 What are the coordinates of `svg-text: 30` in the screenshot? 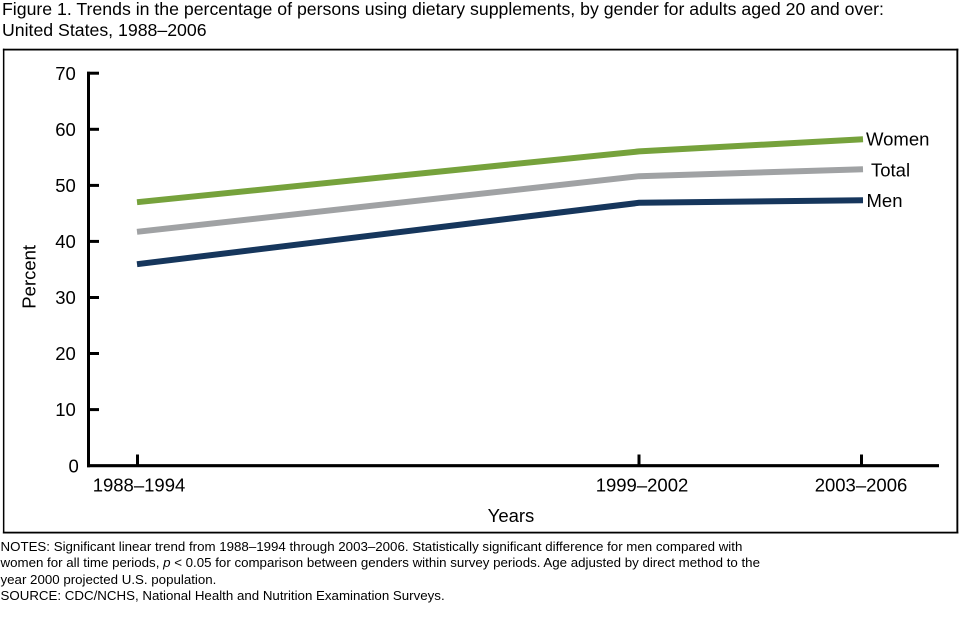 It's located at (65, 297).